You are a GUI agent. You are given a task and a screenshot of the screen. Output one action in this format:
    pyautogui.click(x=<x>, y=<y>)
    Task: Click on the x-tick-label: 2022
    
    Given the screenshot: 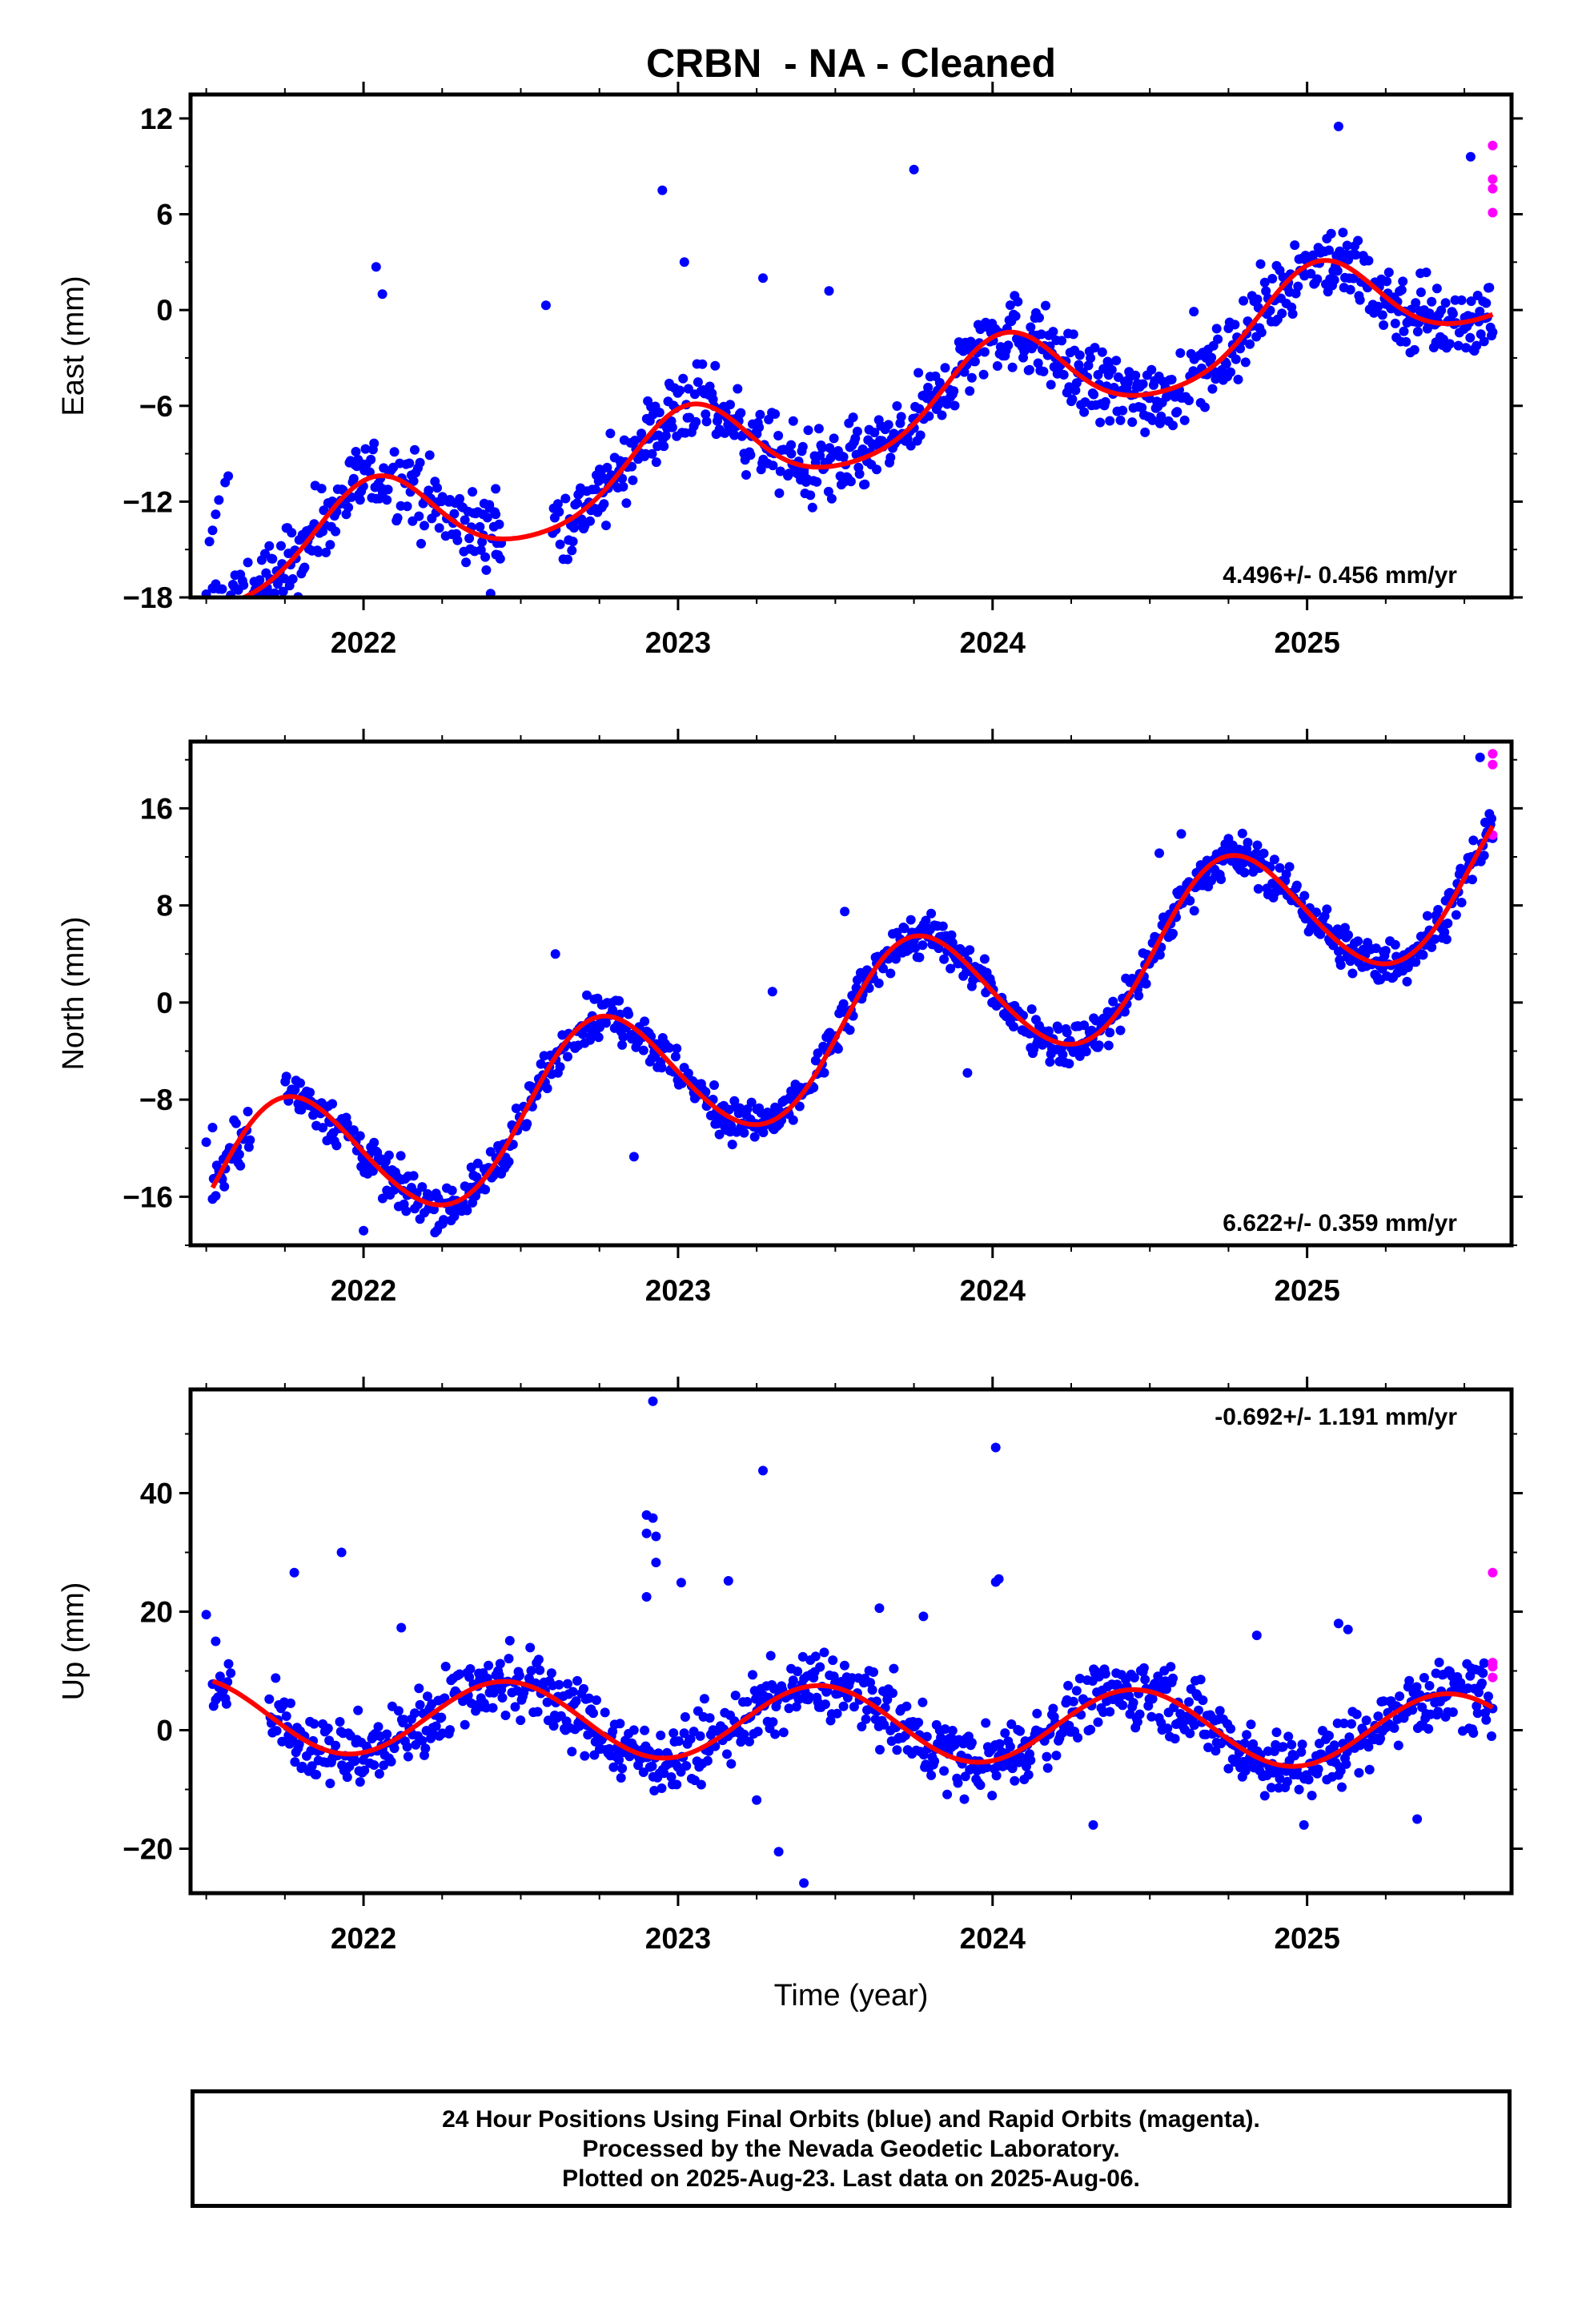 What is the action you would take?
    pyautogui.click(x=363, y=1938)
    